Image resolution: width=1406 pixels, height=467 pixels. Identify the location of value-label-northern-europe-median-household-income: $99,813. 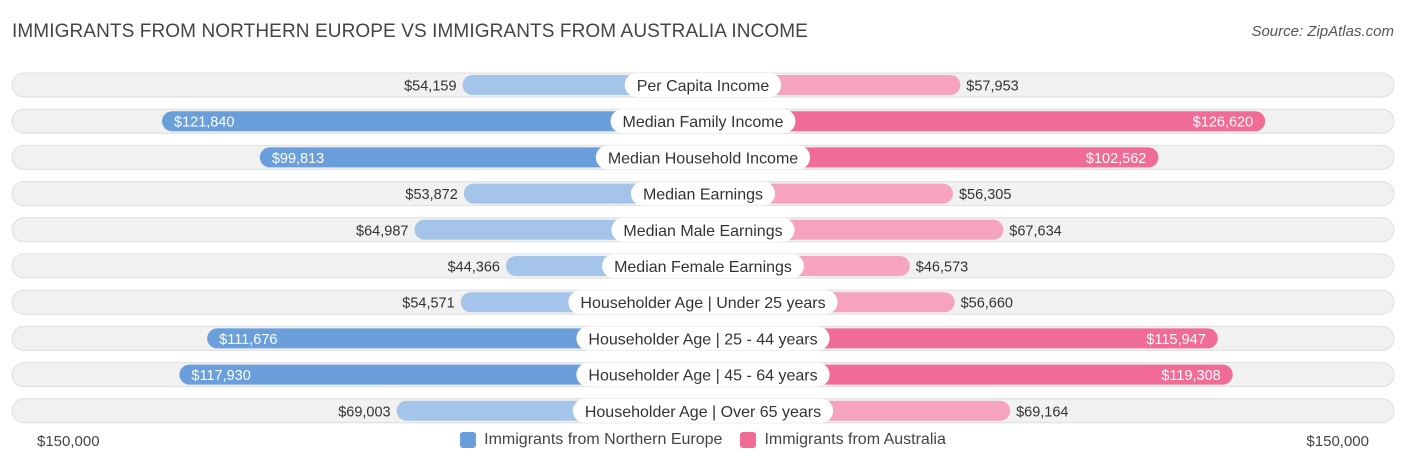
(298, 159).